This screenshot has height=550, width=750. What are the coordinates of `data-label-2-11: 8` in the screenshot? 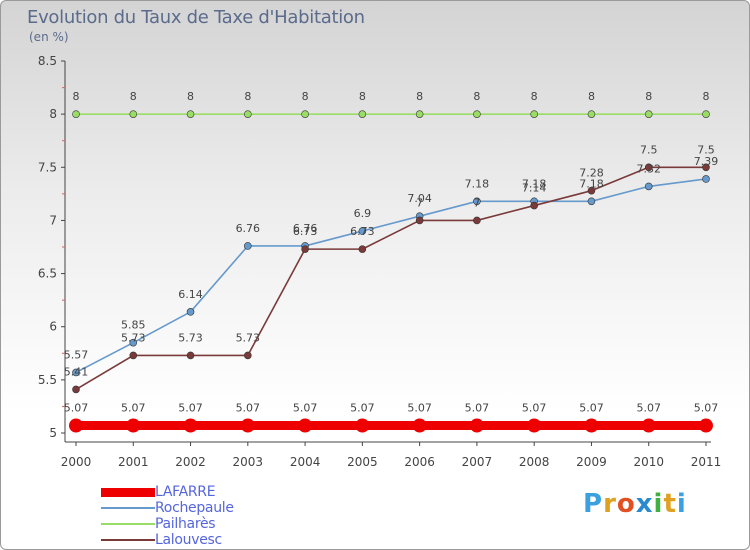 It's located at (706, 96).